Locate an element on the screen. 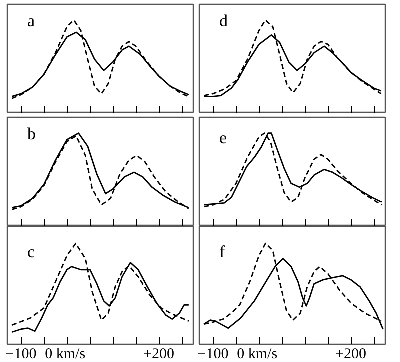 The height and width of the screenshot is (362, 400). annotation: c is located at coordinates (32, 252).